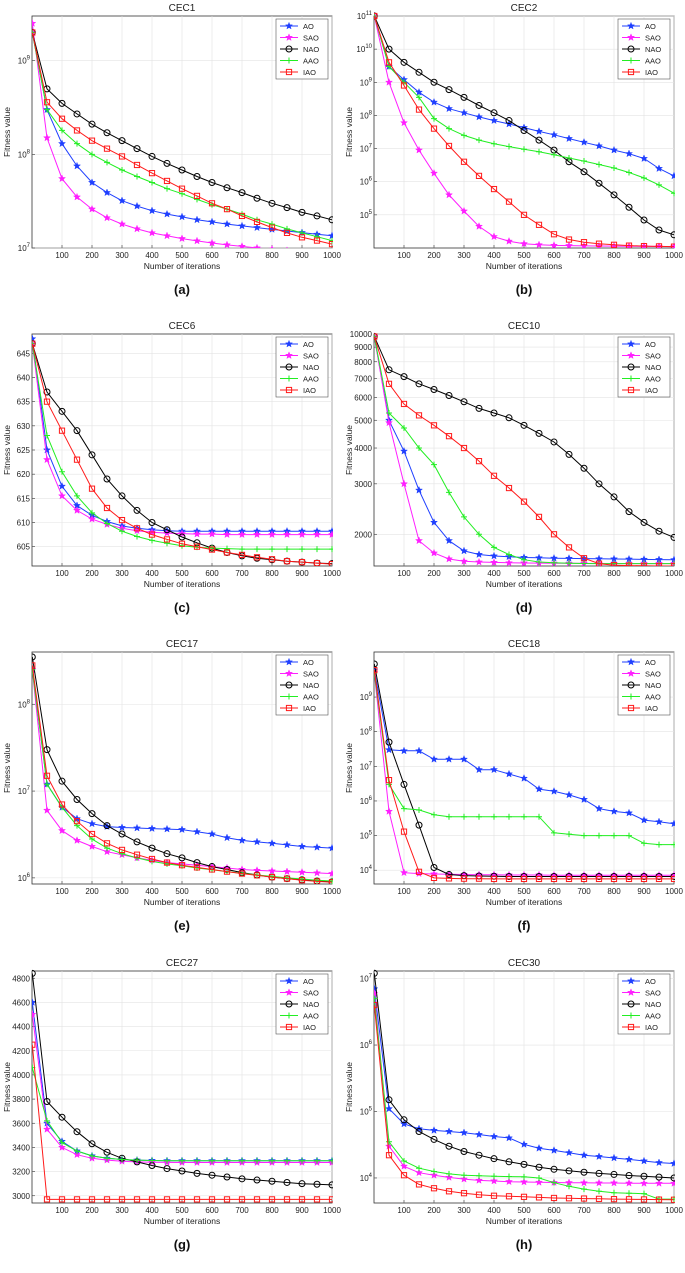  What do you see at coordinates (366, 149) in the screenshot?
I see `y-tick-label: 10⁷` at bounding box center [366, 149].